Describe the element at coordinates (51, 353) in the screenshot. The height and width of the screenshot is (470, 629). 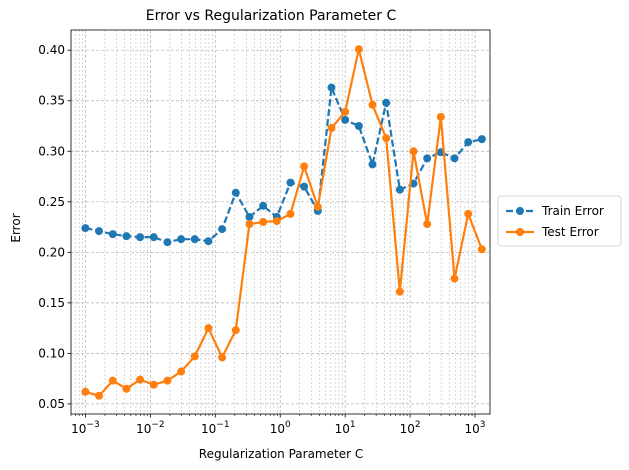
I see `y-tick-label: 0.10` at that location.